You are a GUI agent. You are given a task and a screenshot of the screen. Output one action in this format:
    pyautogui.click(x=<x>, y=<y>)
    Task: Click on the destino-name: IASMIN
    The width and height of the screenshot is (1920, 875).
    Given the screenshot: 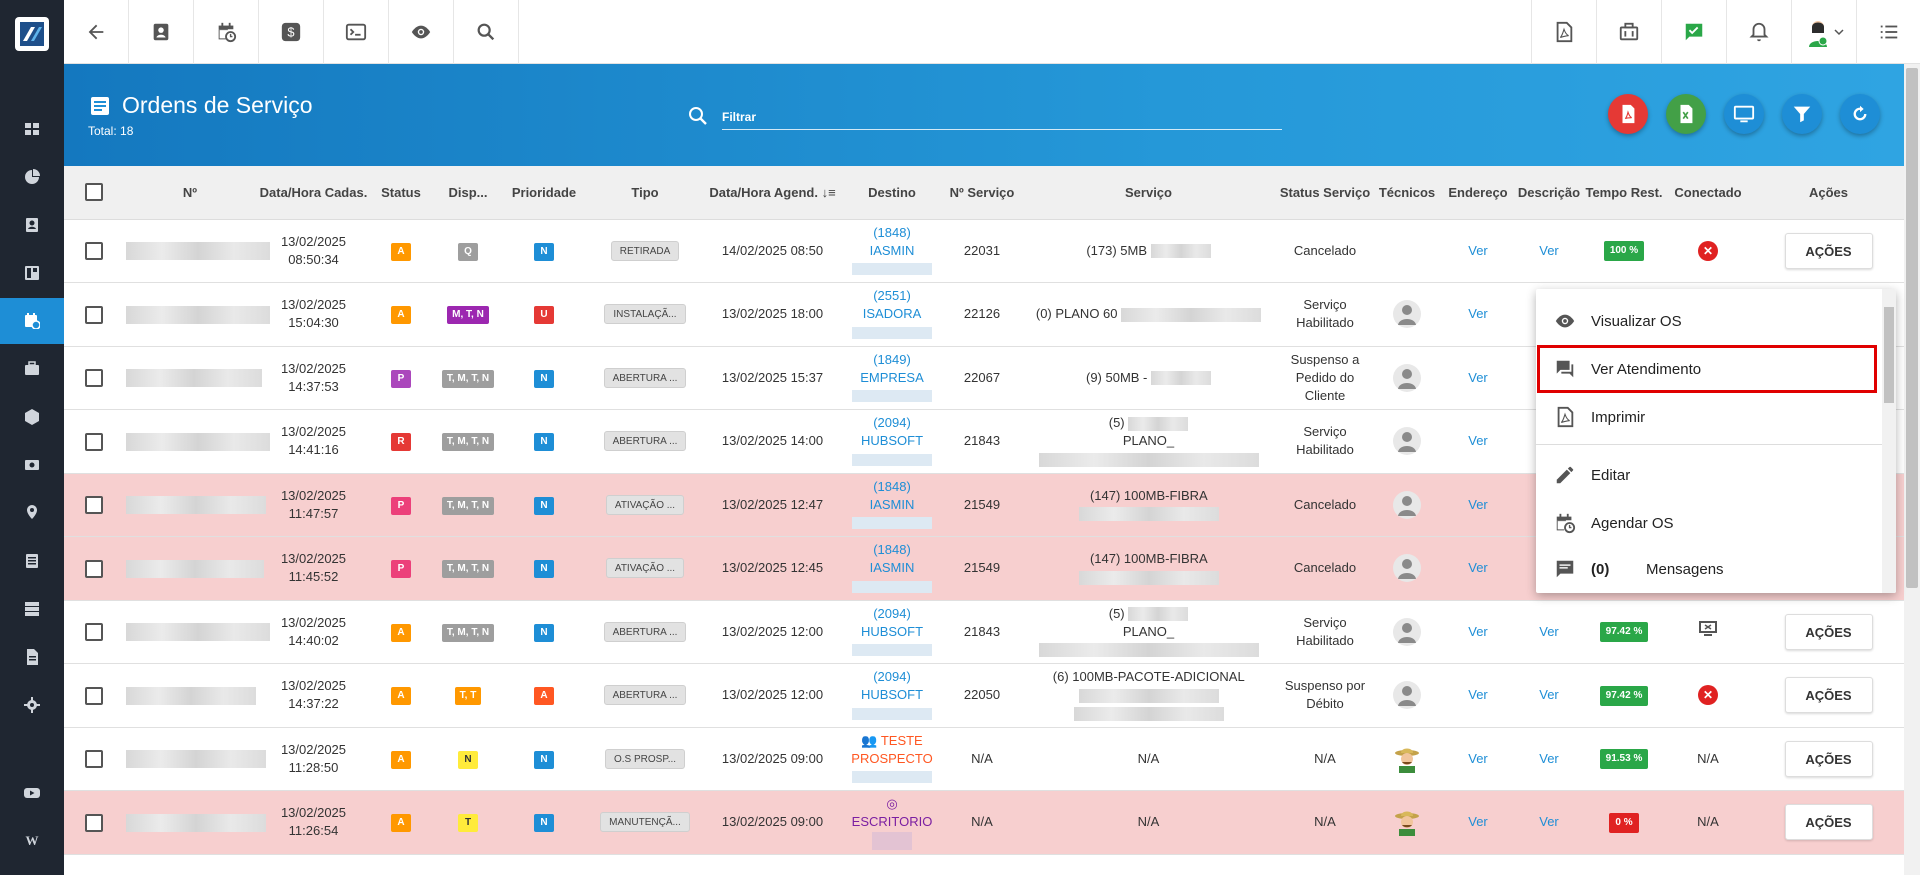 What is the action you would take?
    pyautogui.click(x=892, y=568)
    